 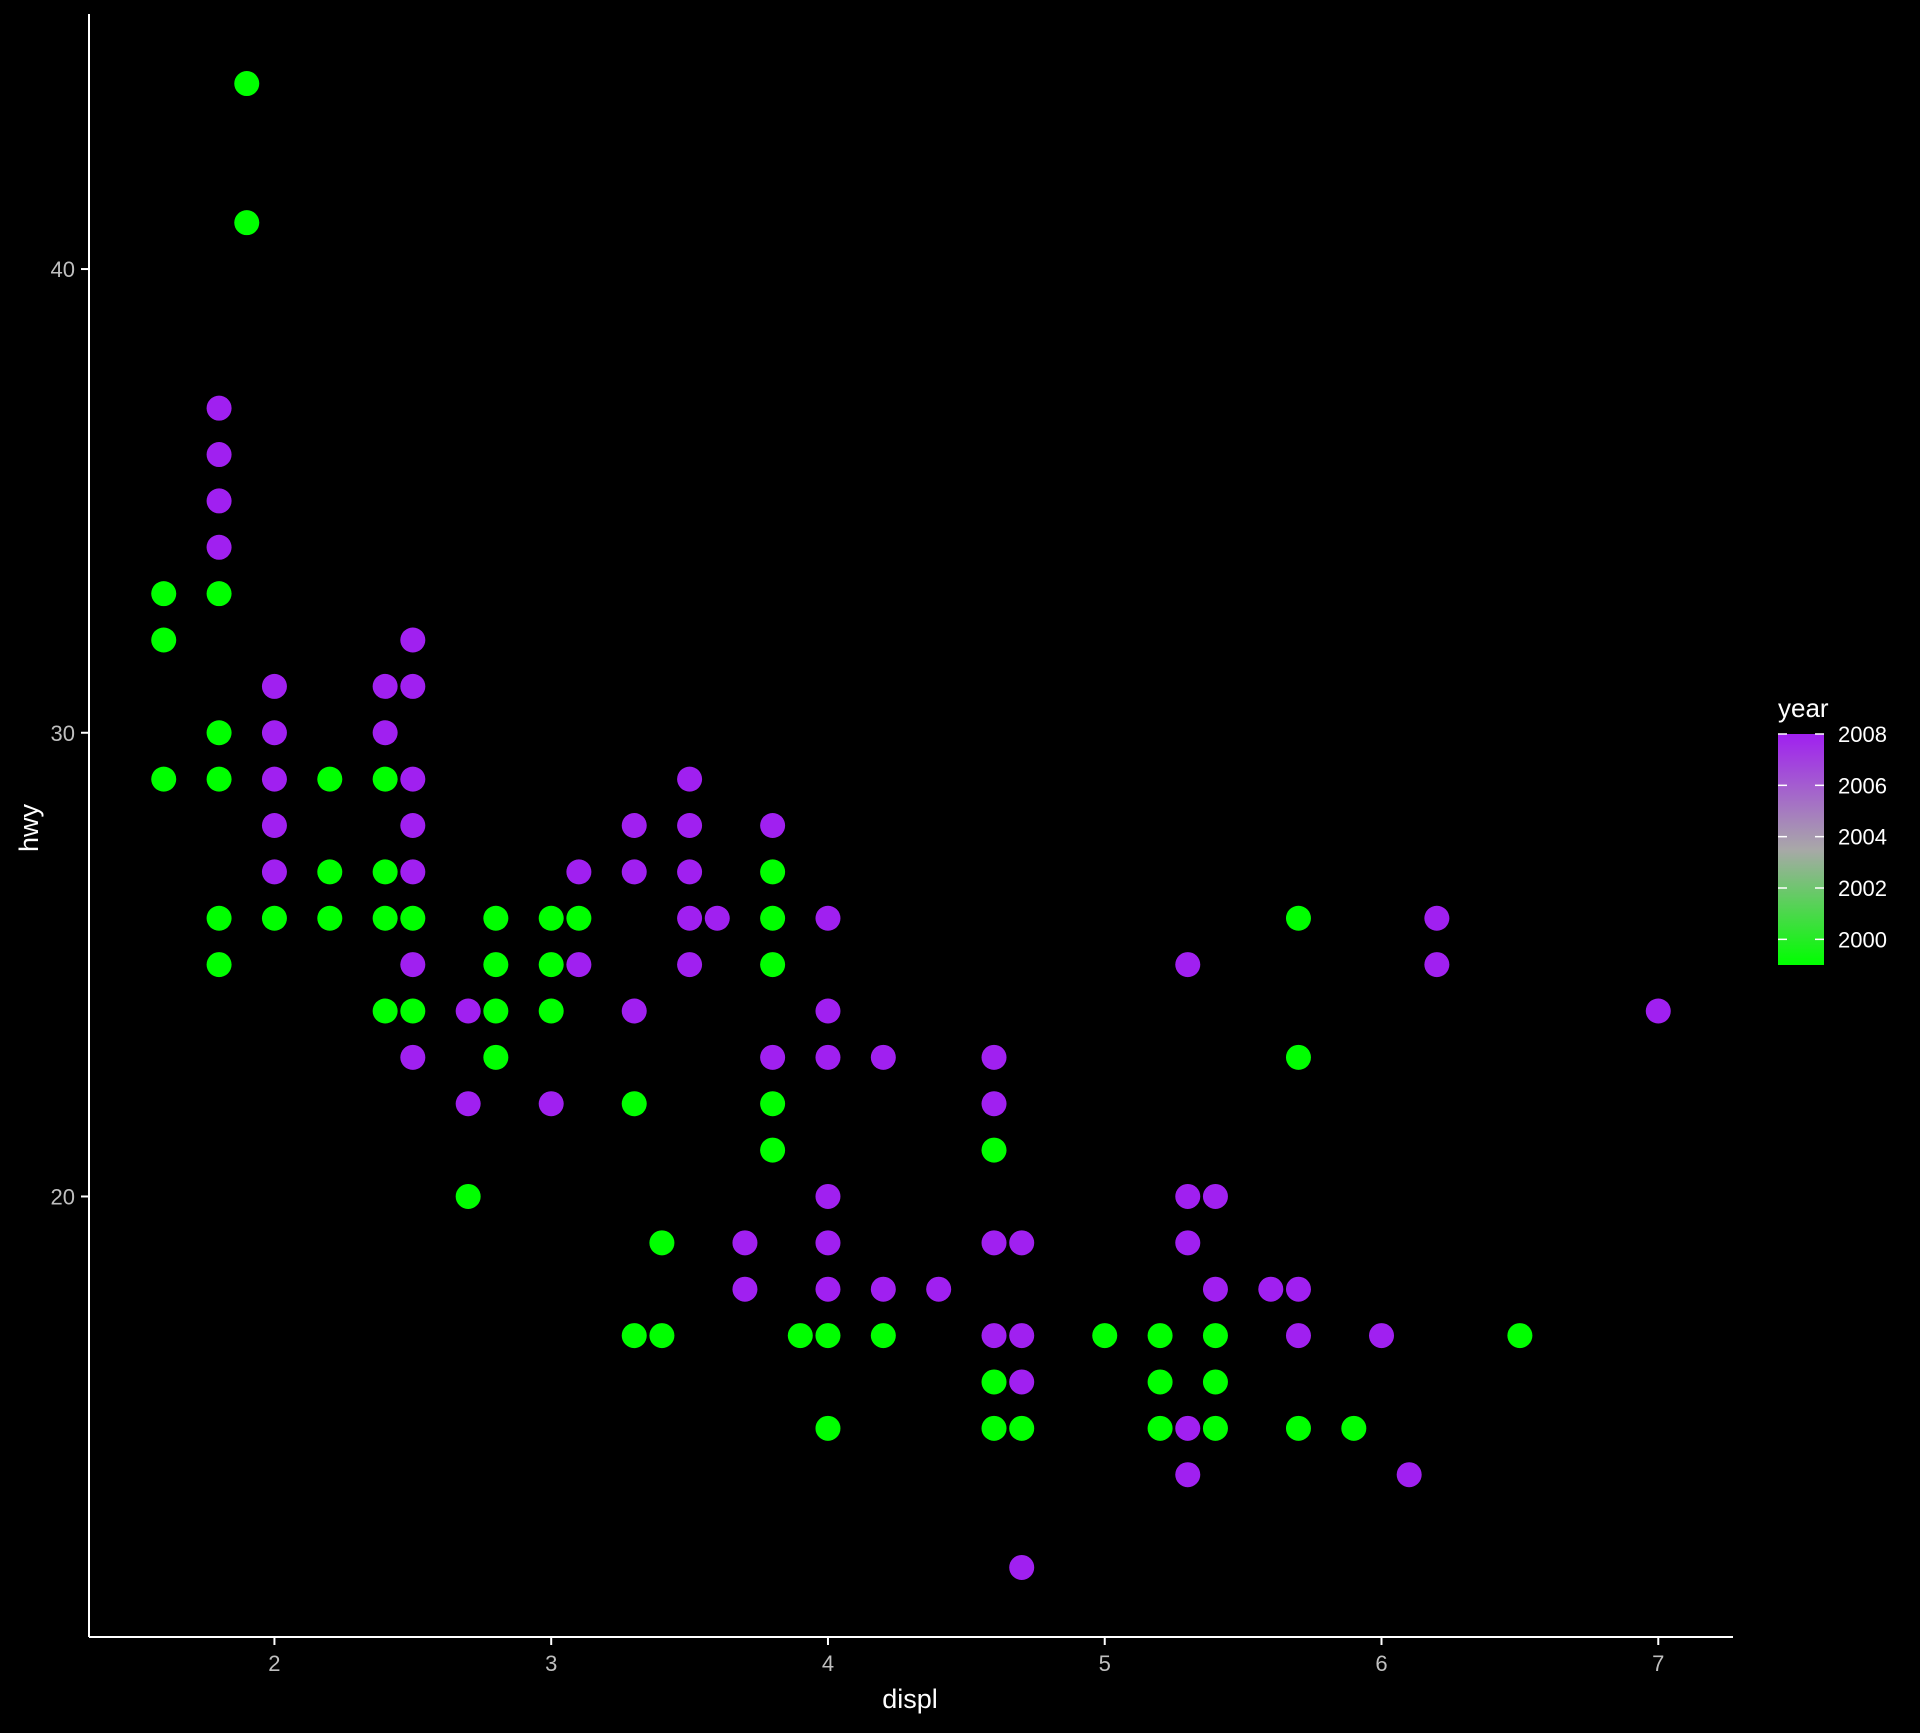 What do you see at coordinates (1862, 888) in the screenshot?
I see `legend-label: 2002` at bounding box center [1862, 888].